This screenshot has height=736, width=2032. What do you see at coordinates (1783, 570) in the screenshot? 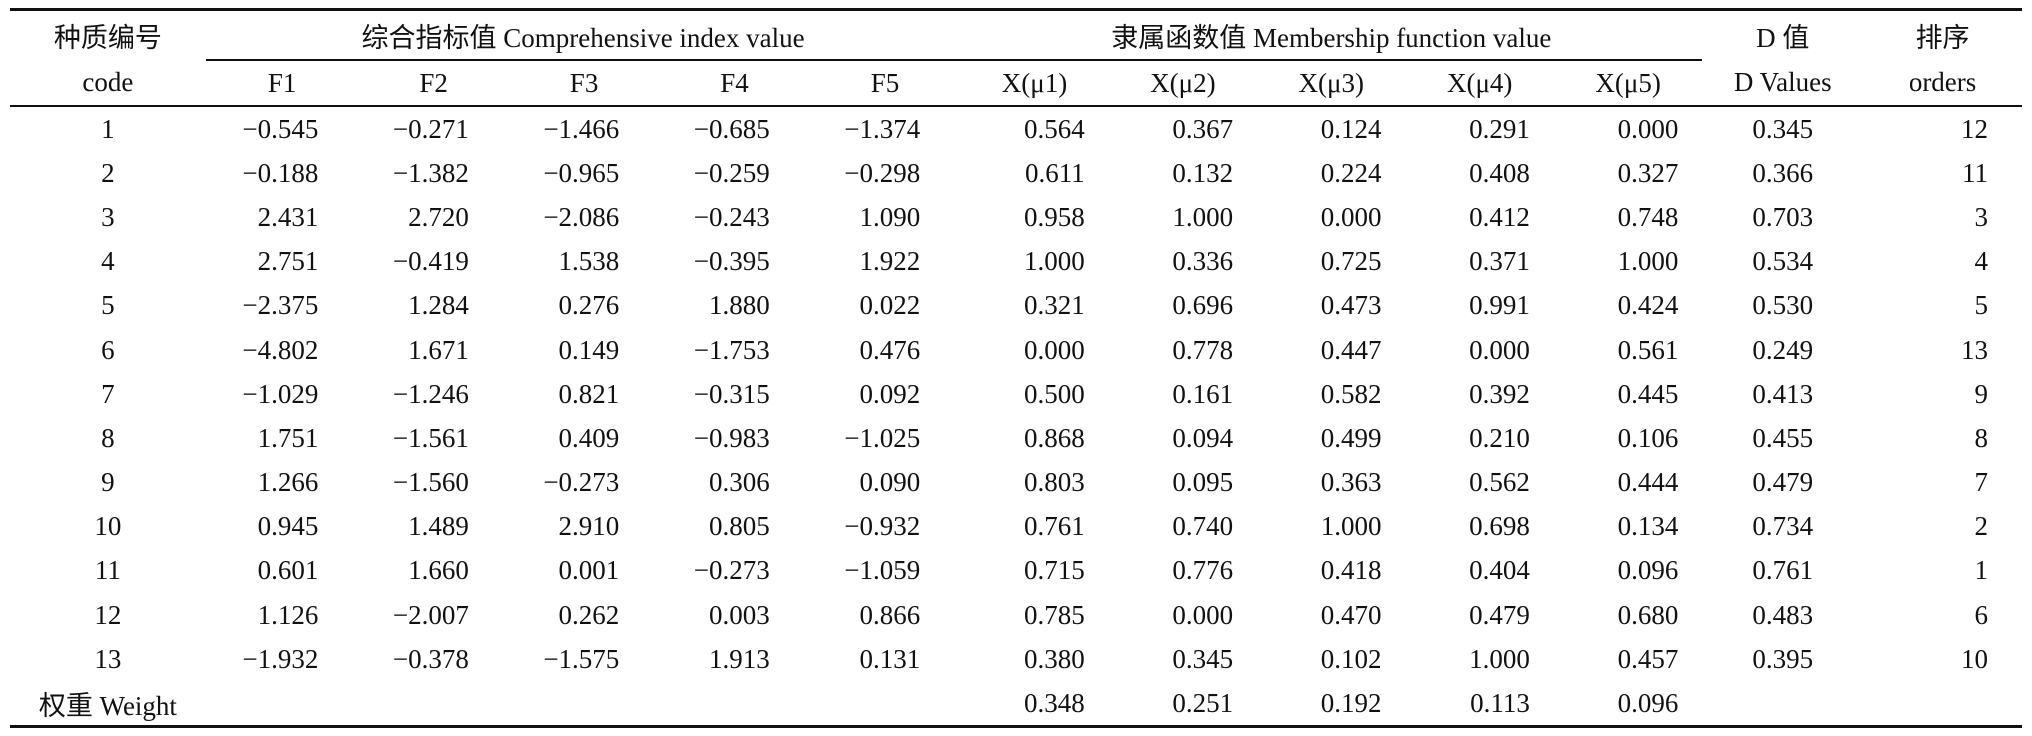
I see `d-value-cell: 0.761` at bounding box center [1783, 570].